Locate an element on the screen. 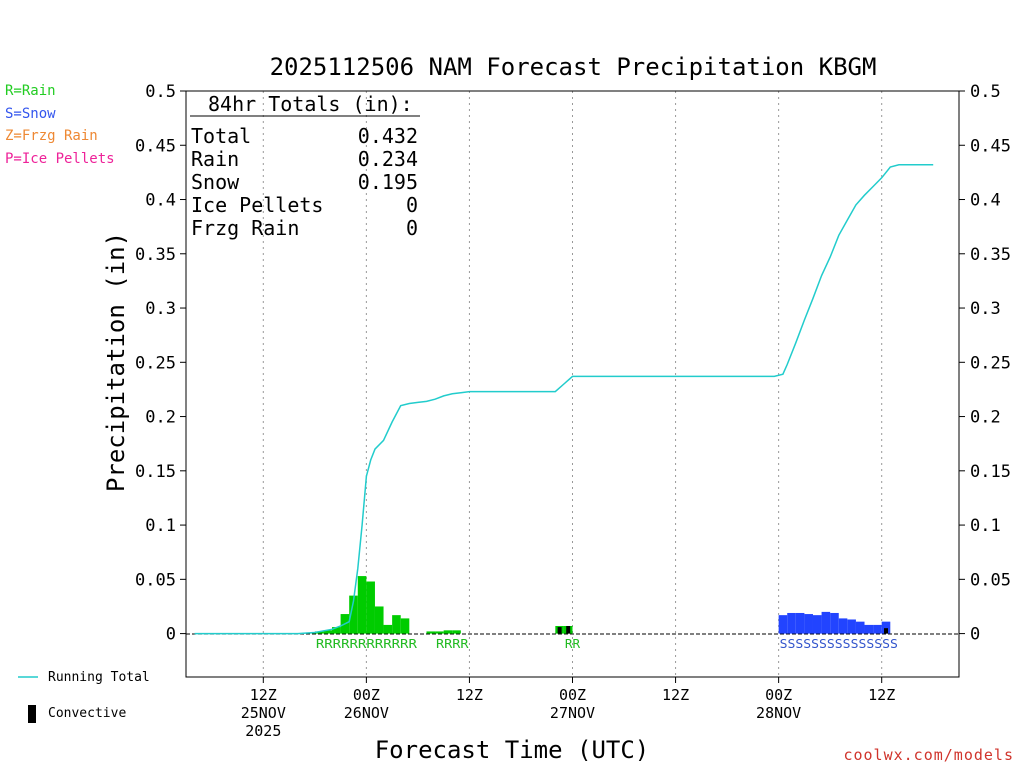 The width and height of the screenshot is (1024, 768). legend-ice-pellets: P=Ice Pellets is located at coordinates (60, 159).